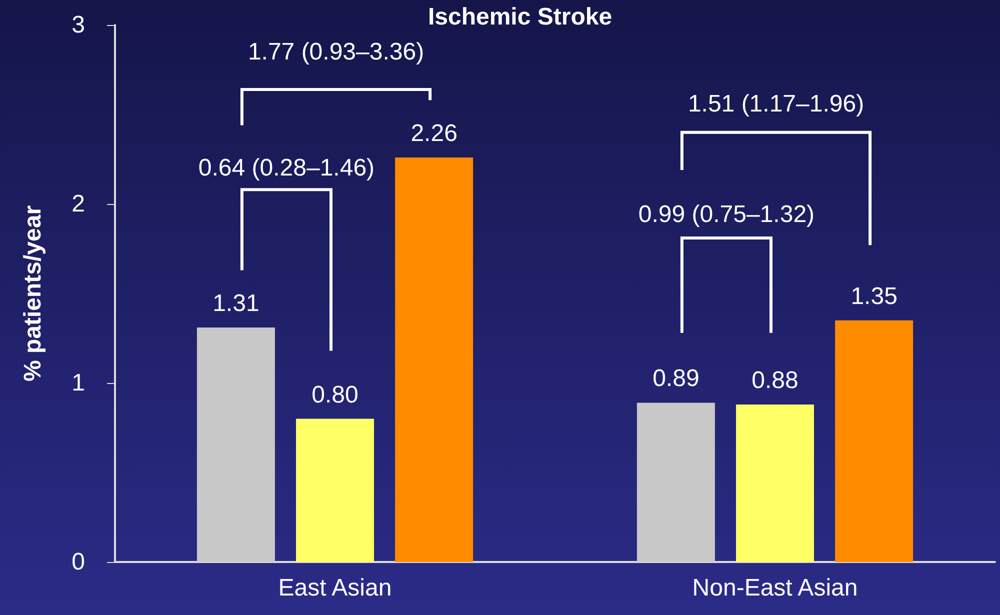 This screenshot has height=615, width=1000. I want to click on data-label: 1.31, so click(236, 304).